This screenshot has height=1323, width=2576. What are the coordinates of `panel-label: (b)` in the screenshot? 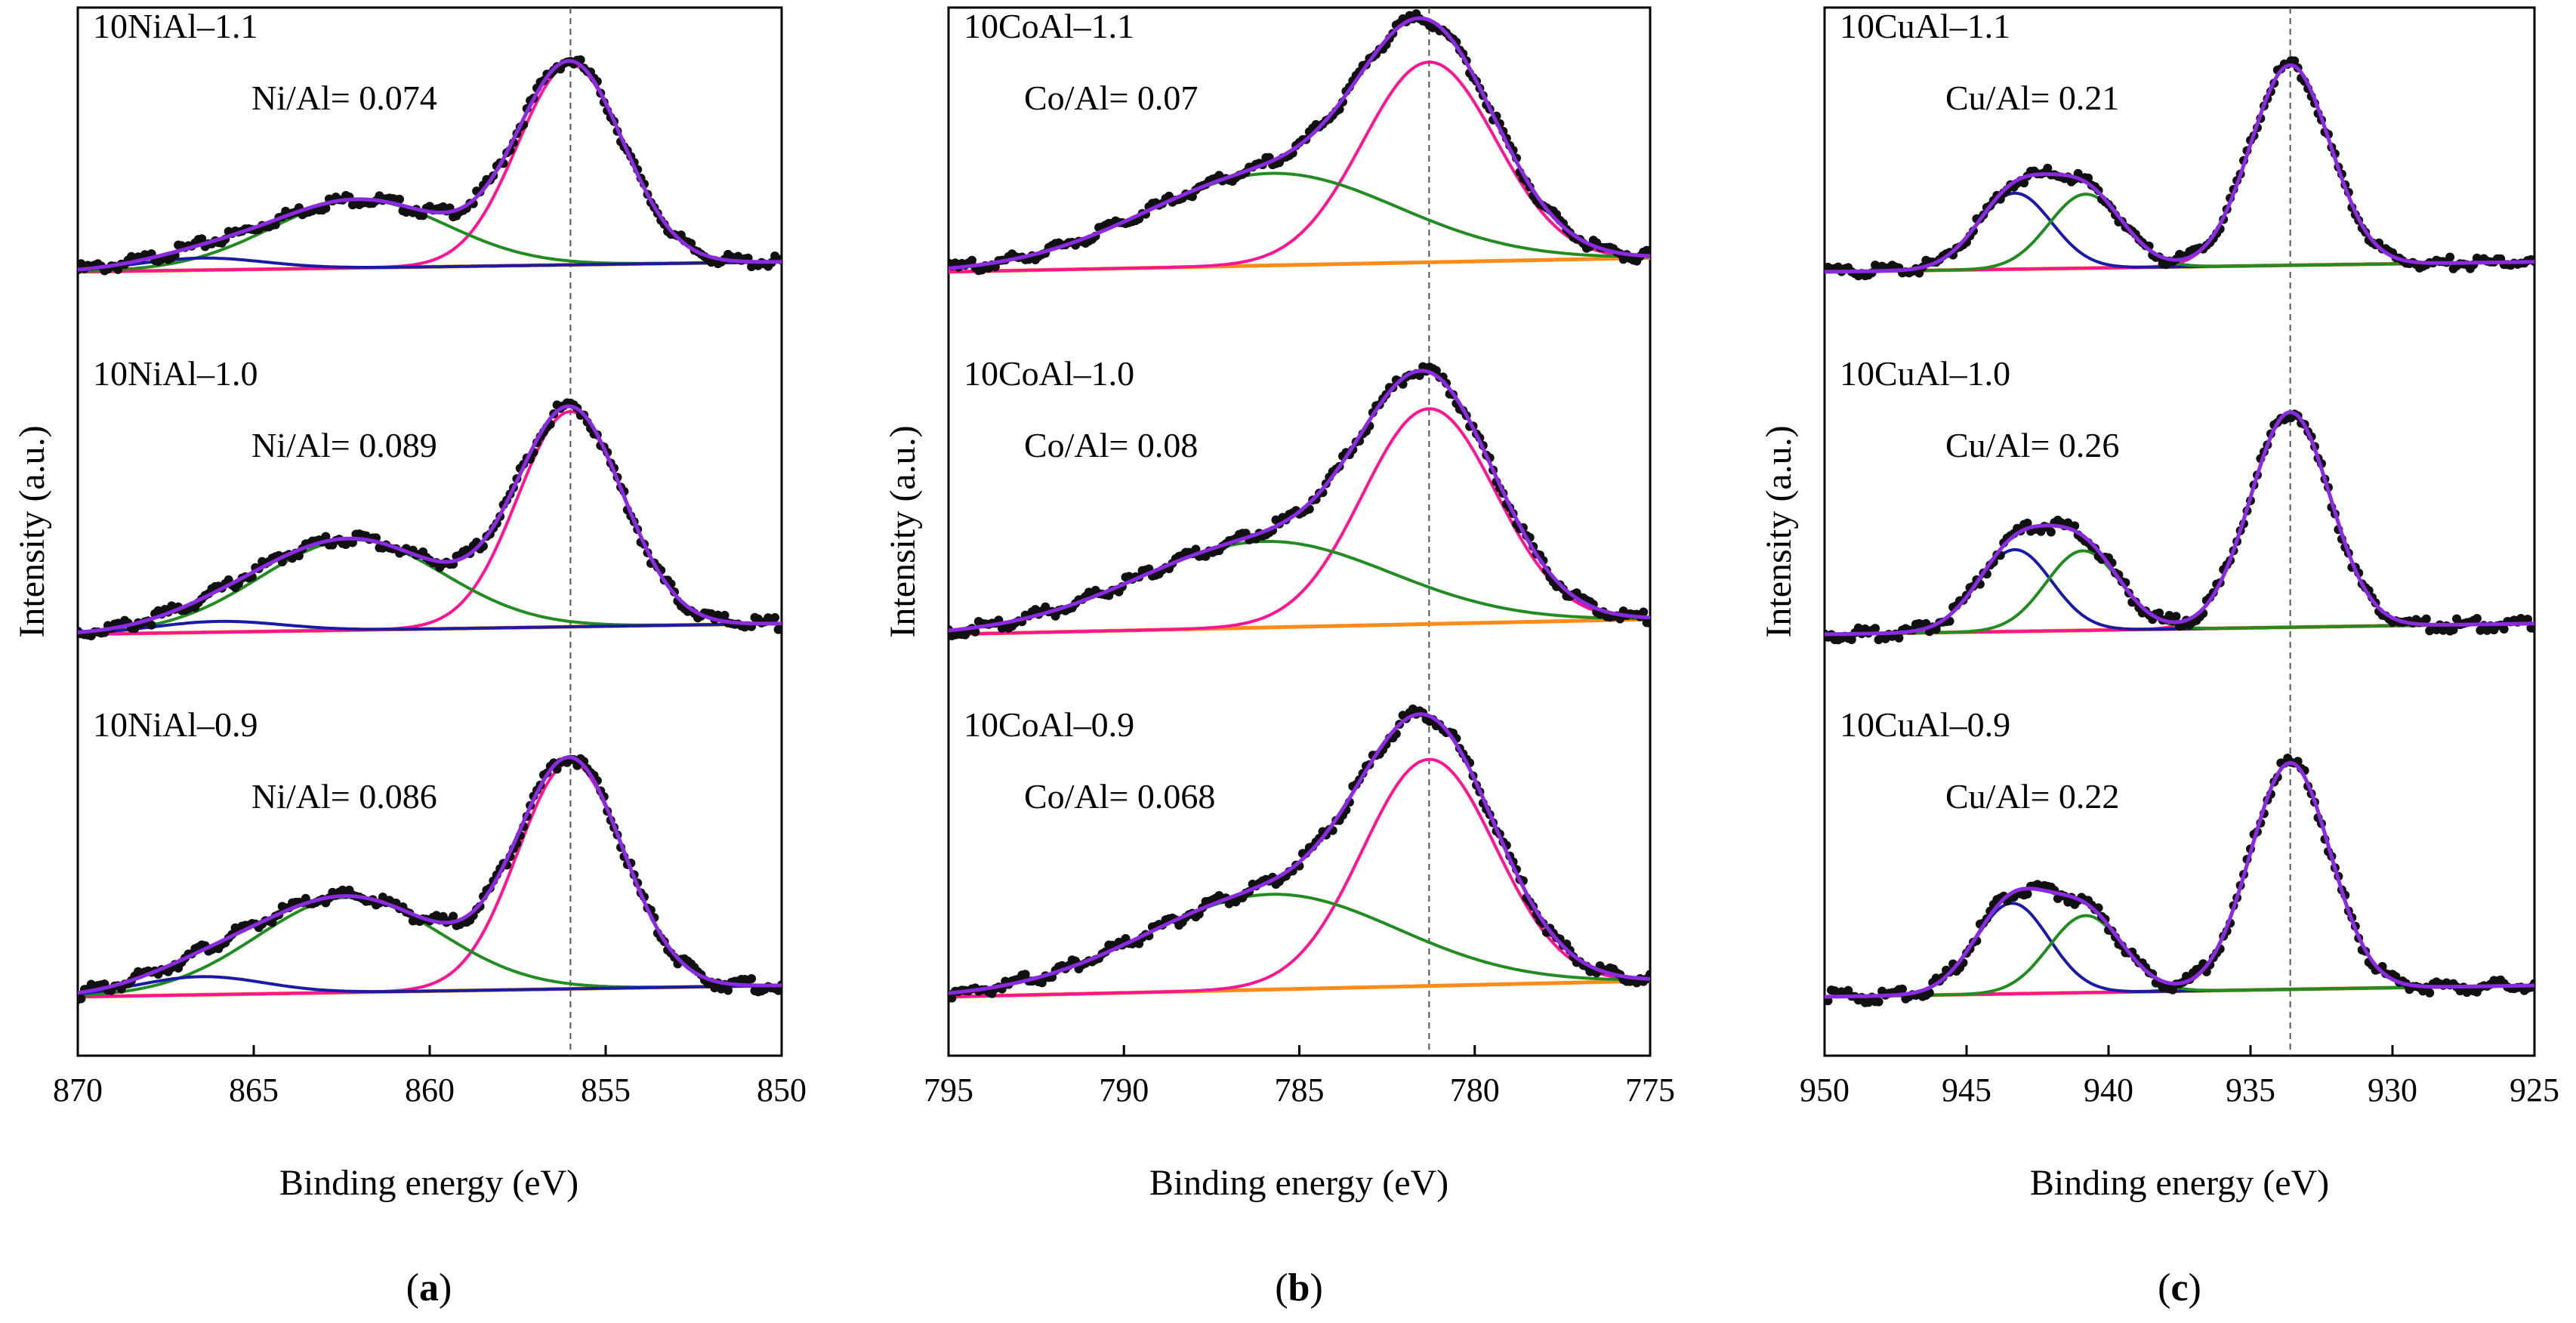 It's located at (1299, 1287).